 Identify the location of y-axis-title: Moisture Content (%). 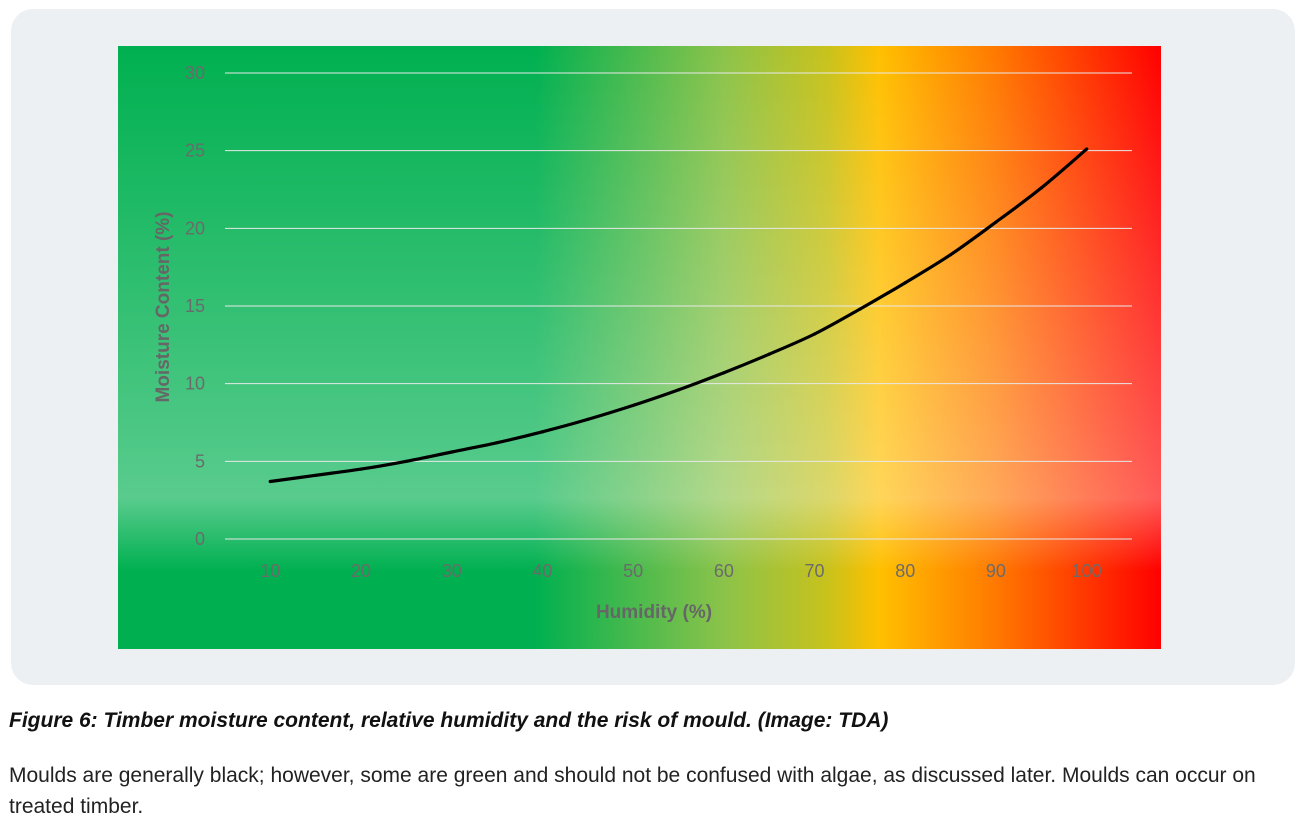
(163, 306).